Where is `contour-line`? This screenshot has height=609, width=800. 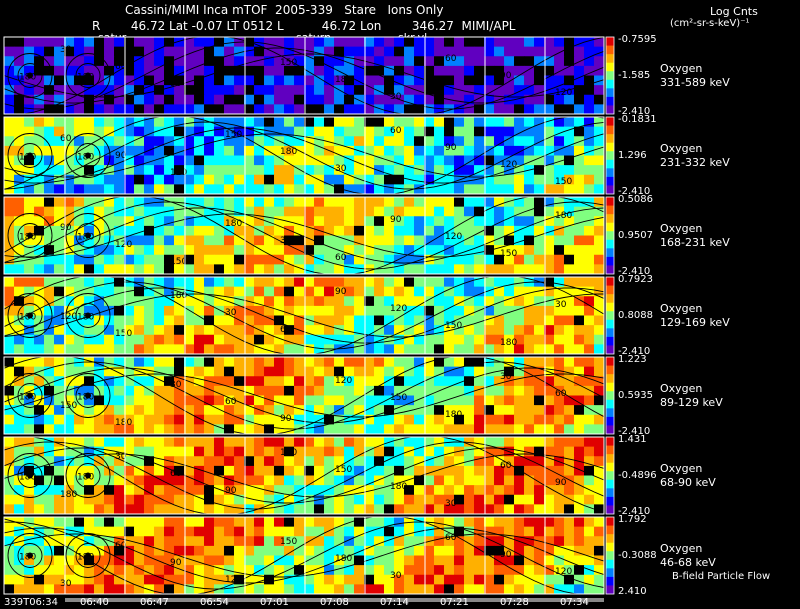 contour-line is located at coordinates (304, 75).